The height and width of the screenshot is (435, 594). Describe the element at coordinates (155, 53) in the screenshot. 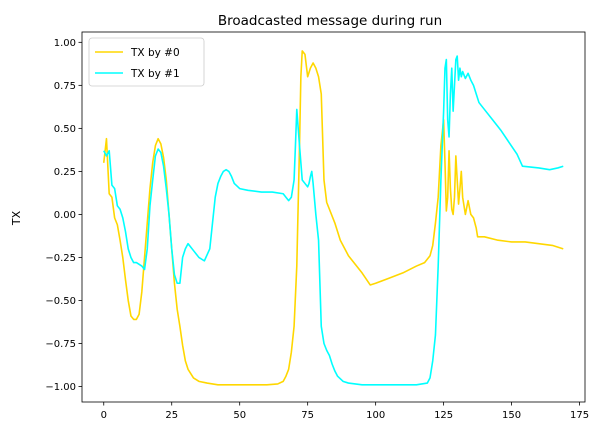

I see `legend-label-0: TX by #0` at that location.